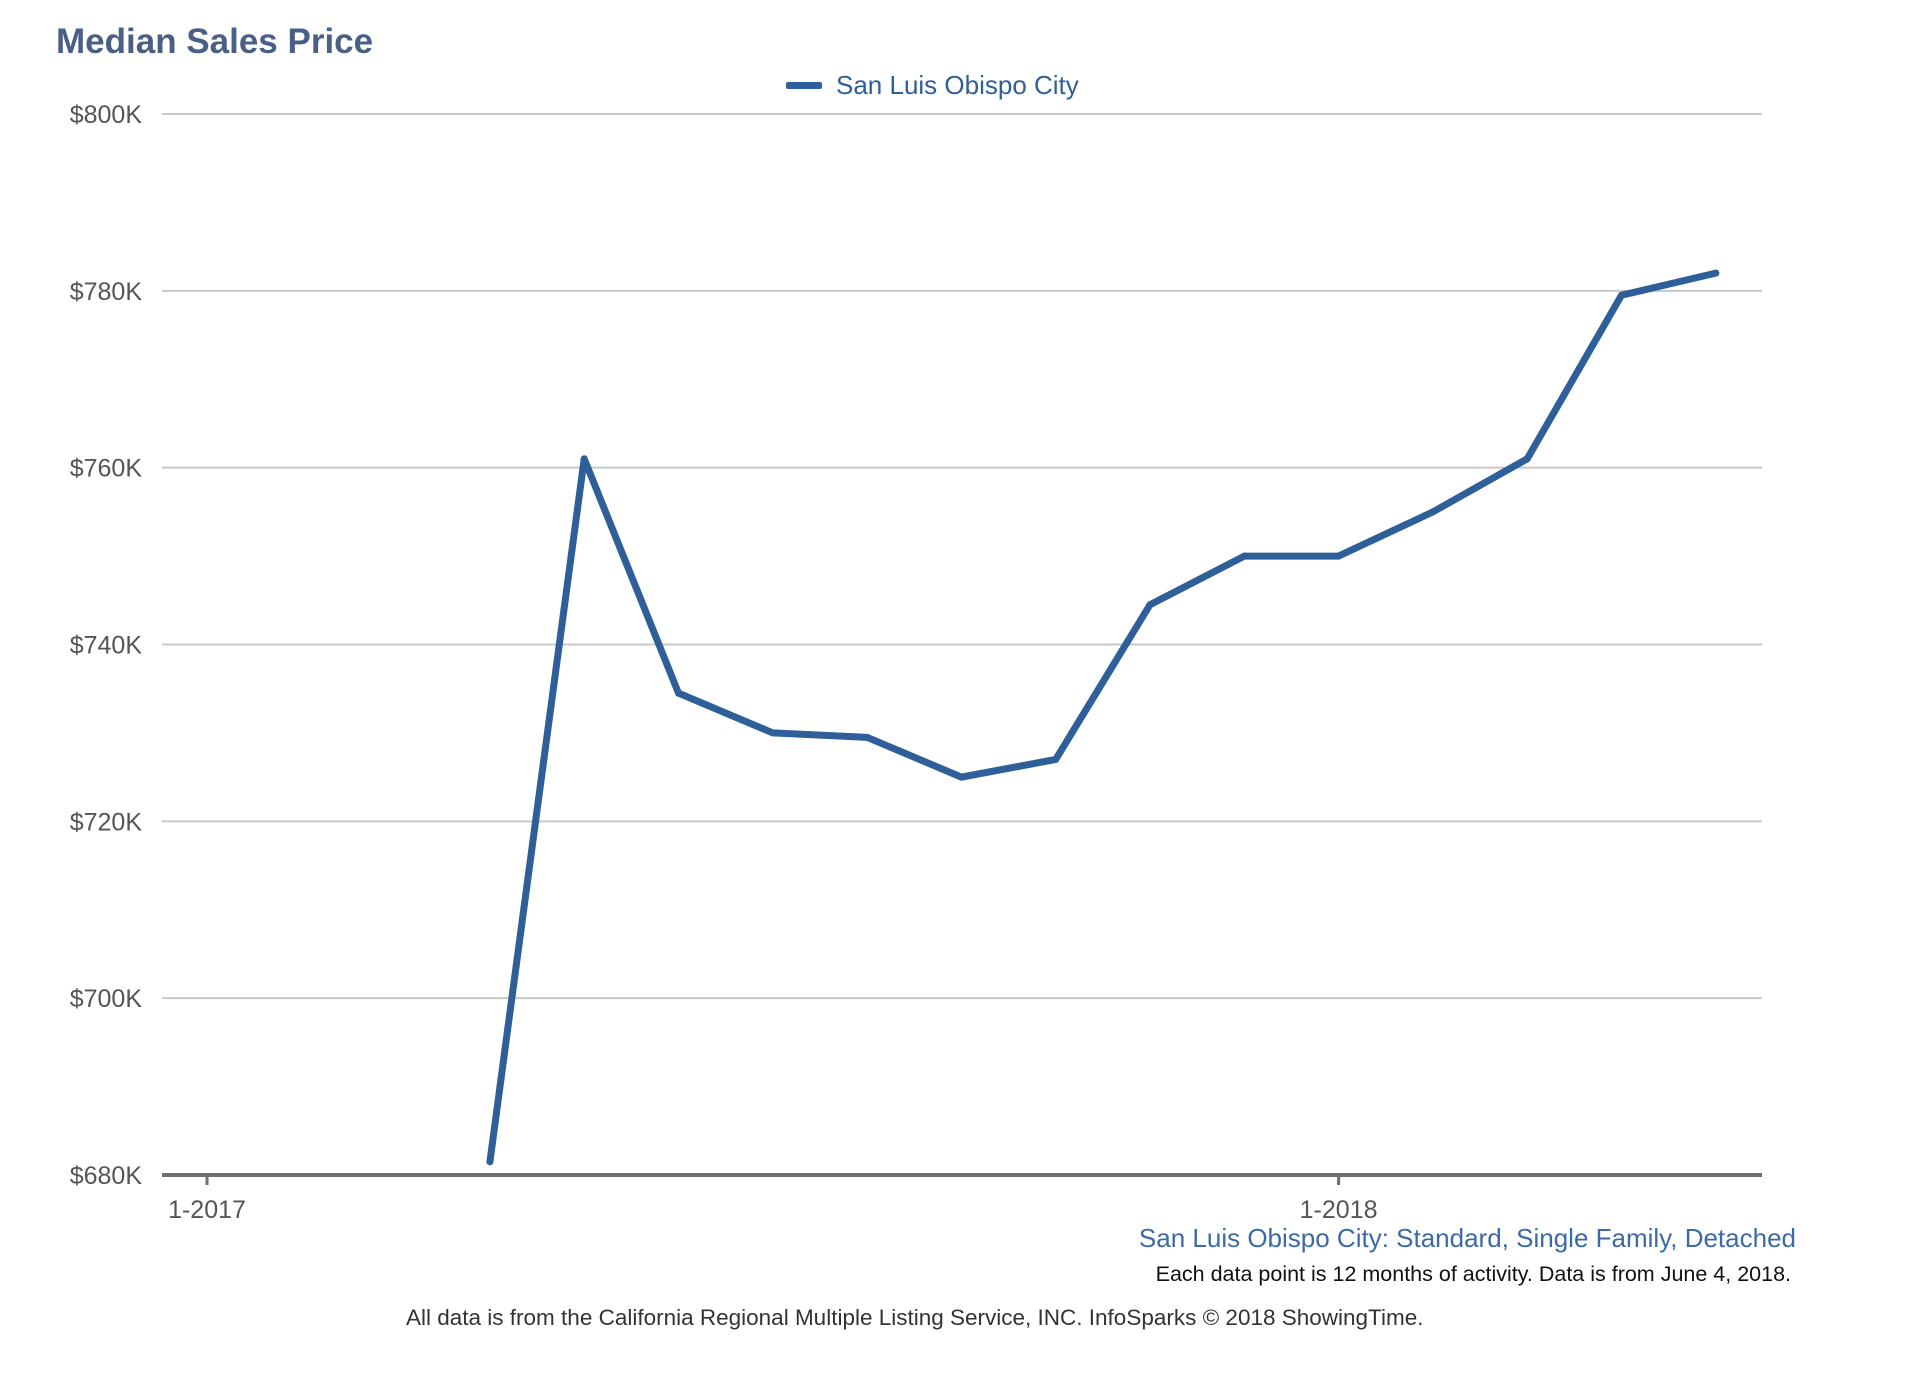  I want to click on y-tick-label: $720K, so click(106, 822).